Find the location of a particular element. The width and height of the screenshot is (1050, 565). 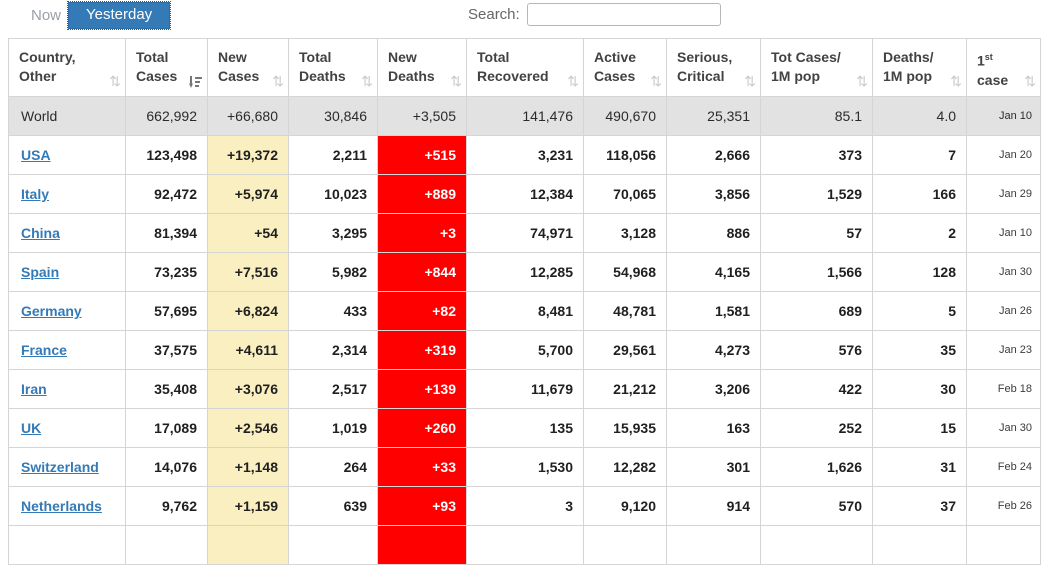

new-deaths-cell: +319 is located at coordinates (422, 350).